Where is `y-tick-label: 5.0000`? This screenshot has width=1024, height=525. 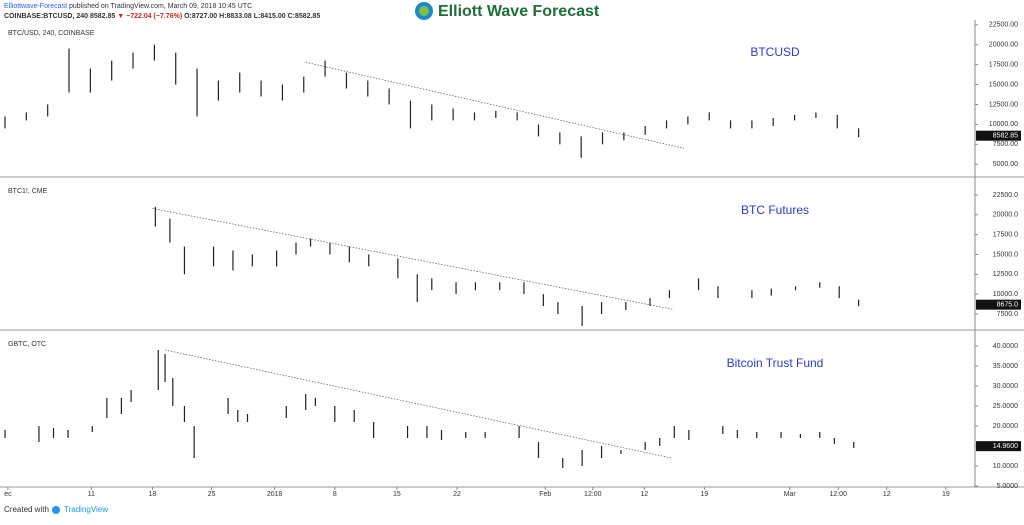
y-tick-label: 5.0000 is located at coordinates (1008, 486).